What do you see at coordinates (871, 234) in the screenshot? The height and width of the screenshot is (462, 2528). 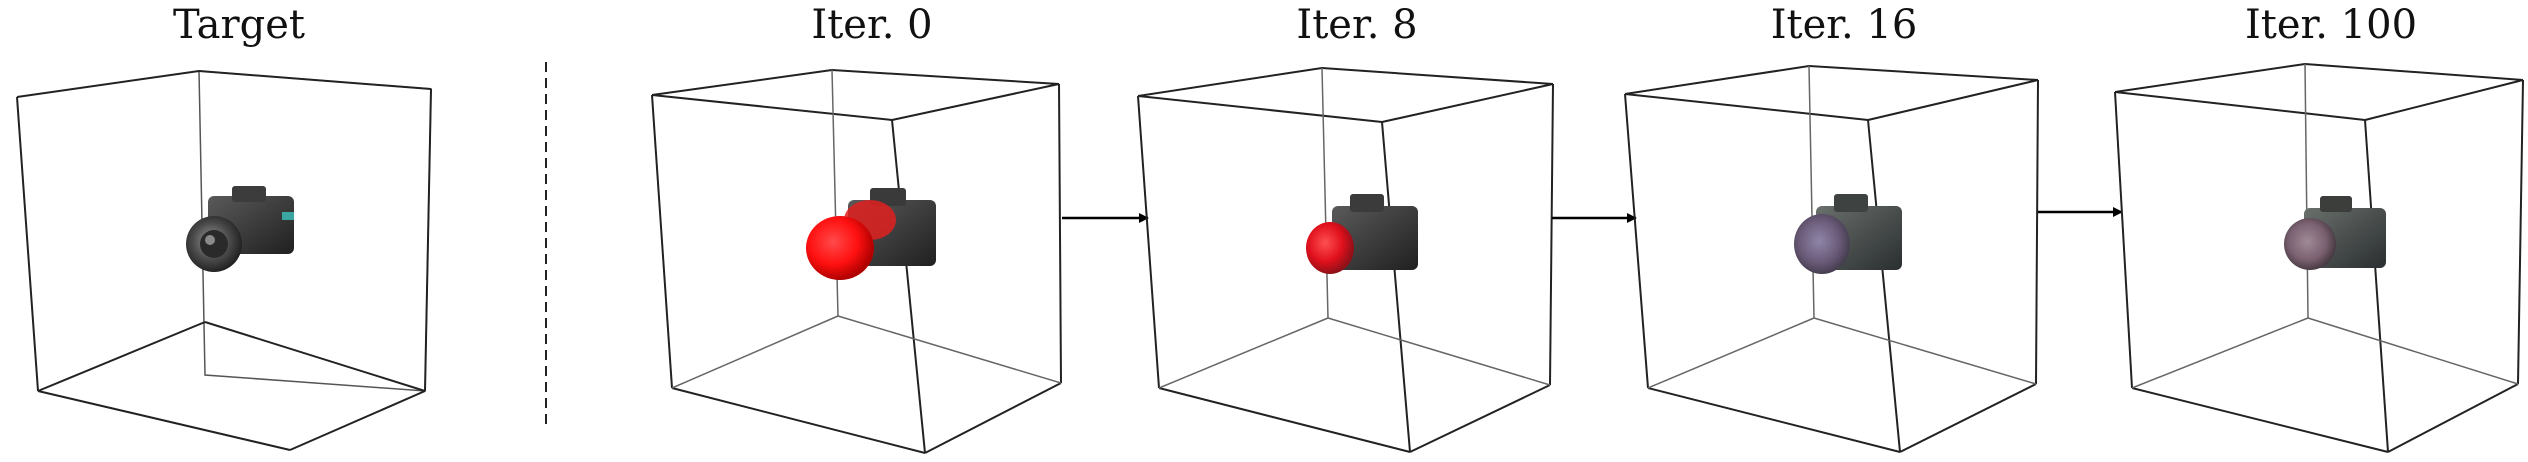 I see `camera-iter0` at bounding box center [871, 234].